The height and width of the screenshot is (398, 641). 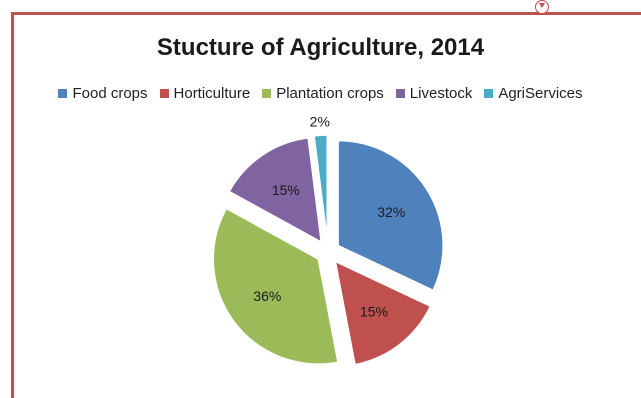 What do you see at coordinates (320, 121) in the screenshot?
I see `data-label-agriservices: 2%` at bounding box center [320, 121].